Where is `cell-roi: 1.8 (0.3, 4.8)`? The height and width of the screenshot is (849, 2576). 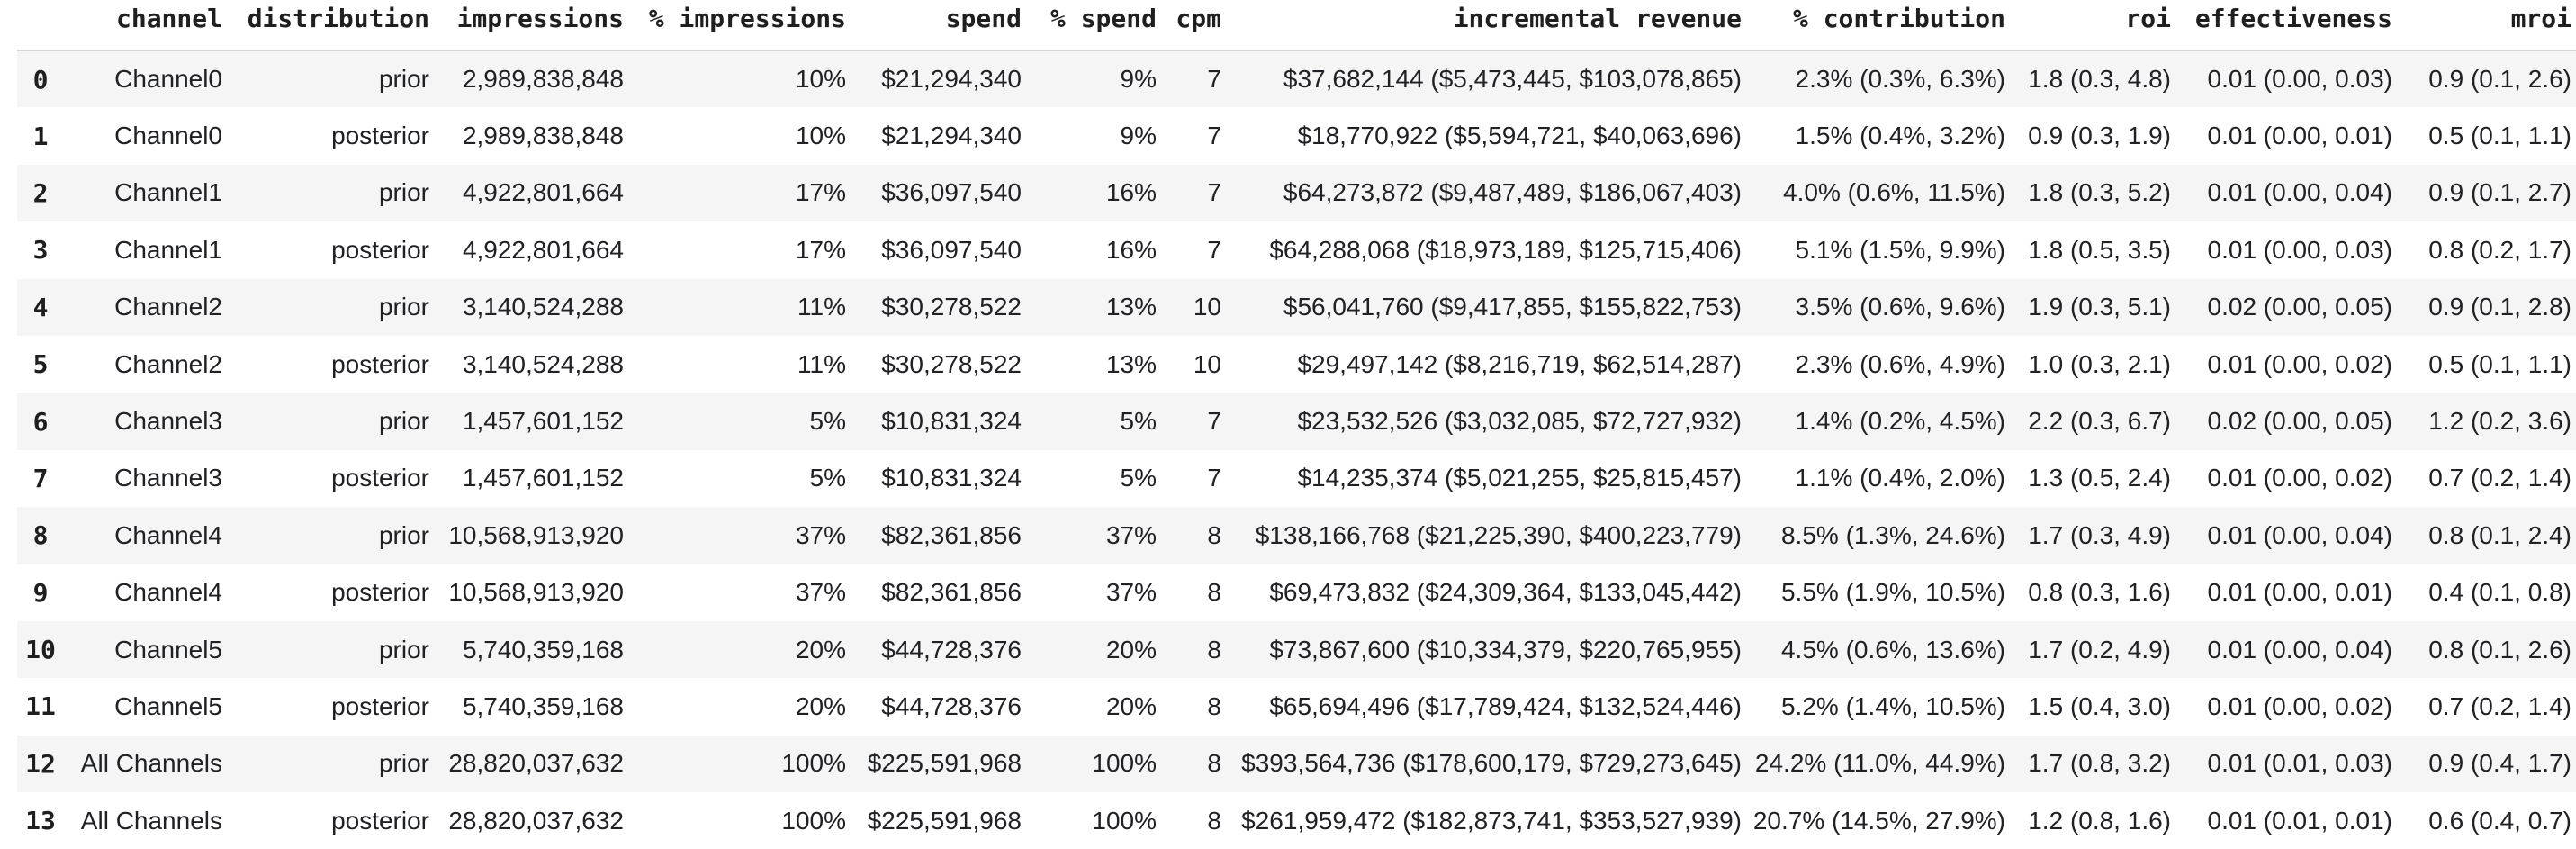 cell-roi: 1.8 (0.3, 4.8) is located at coordinates (2099, 79).